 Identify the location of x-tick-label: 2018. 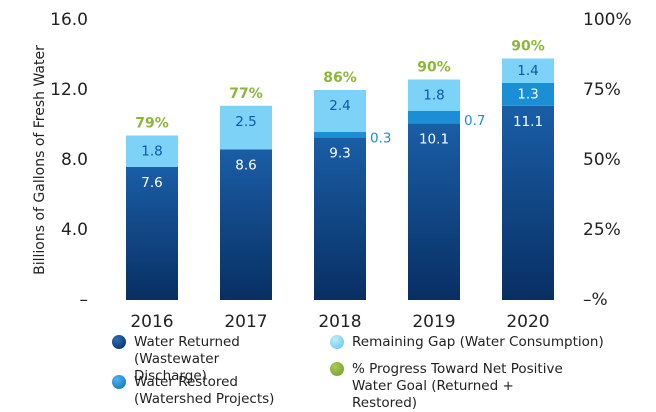
(339, 321).